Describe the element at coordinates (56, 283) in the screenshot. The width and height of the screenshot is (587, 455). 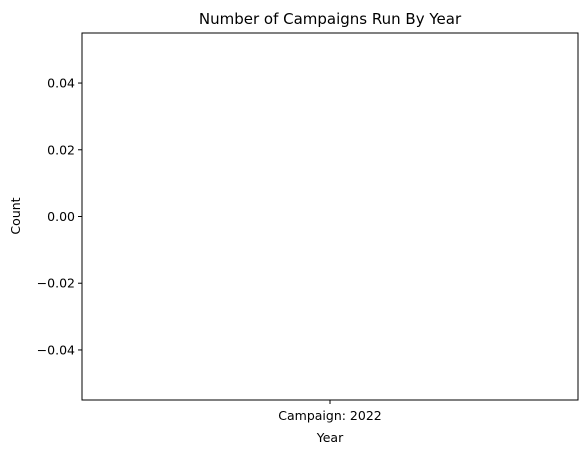
I see `y-tick-label: −0.02` at that location.